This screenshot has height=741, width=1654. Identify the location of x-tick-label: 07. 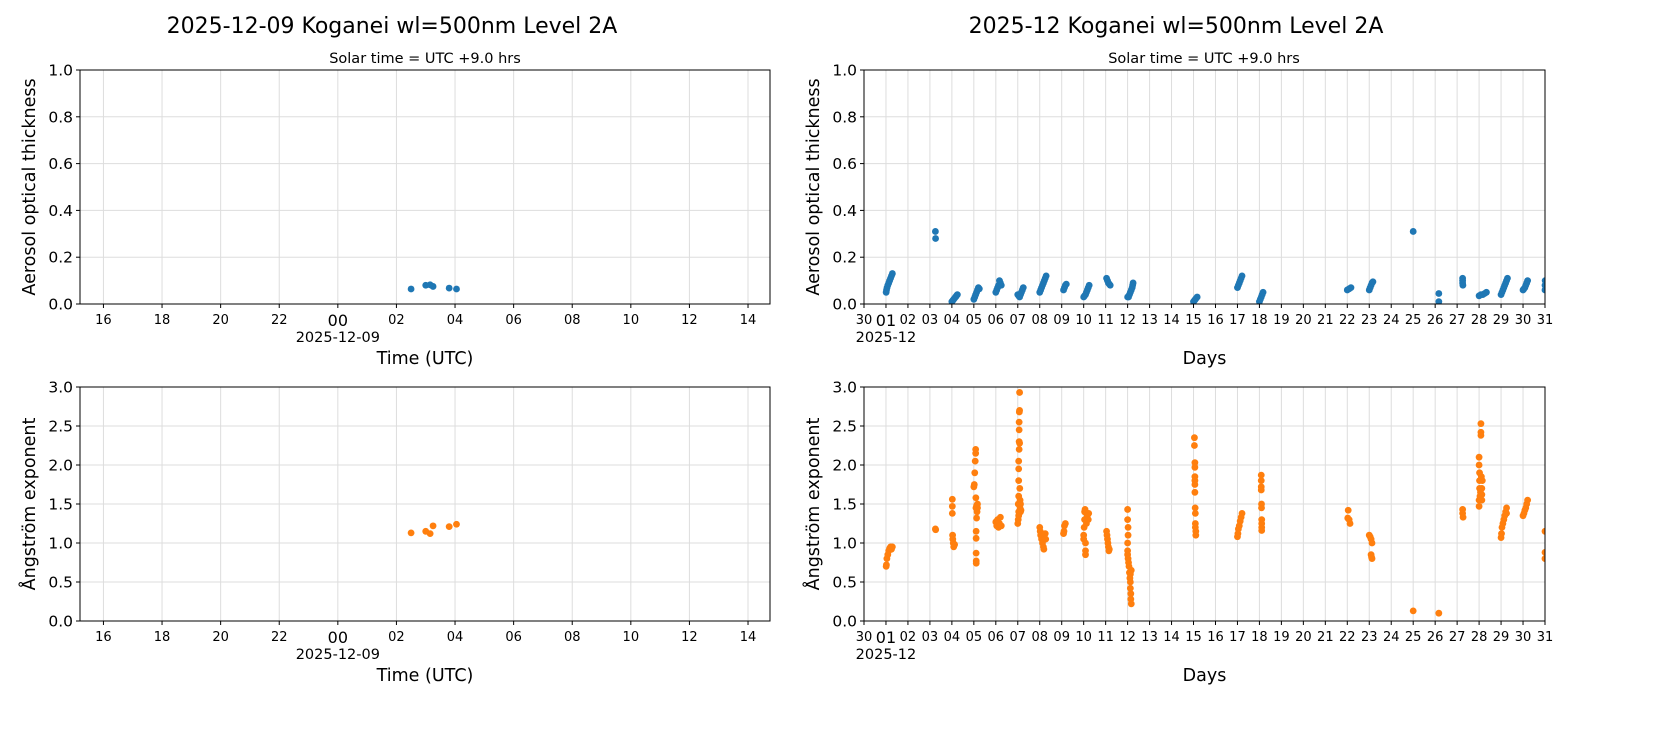
(1018, 637).